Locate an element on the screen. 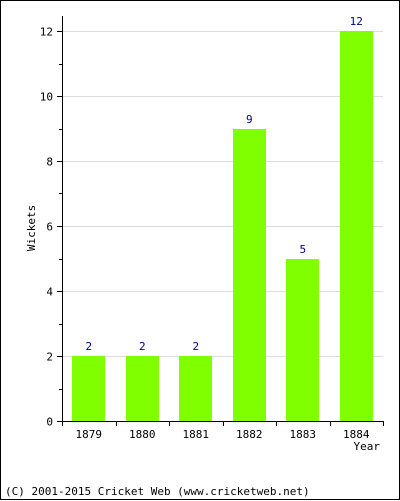  data-label: 5 is located at coordinates (302, 249).